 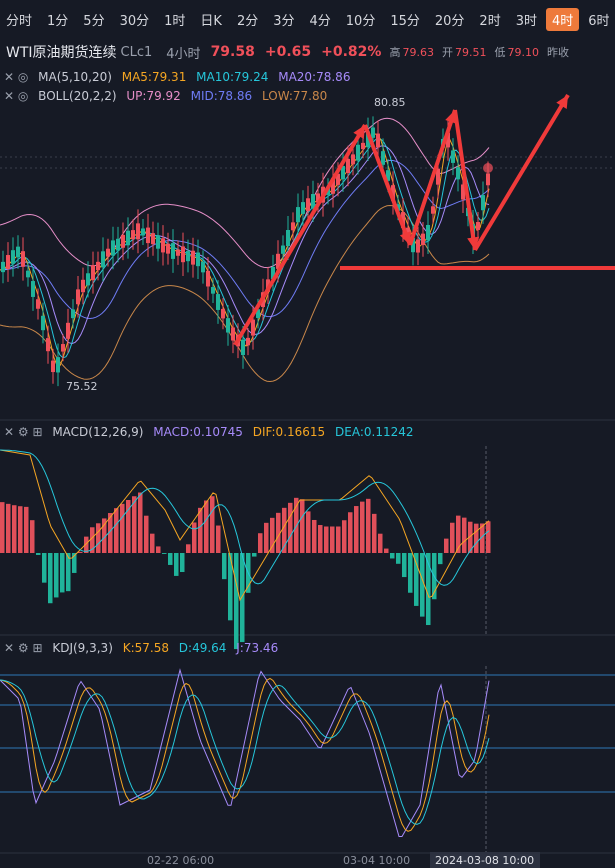 What do you see at coordinates (247, 21) in the screenshot?
I see `timeframe-tab: 2分` at bounding box center [247, 21].